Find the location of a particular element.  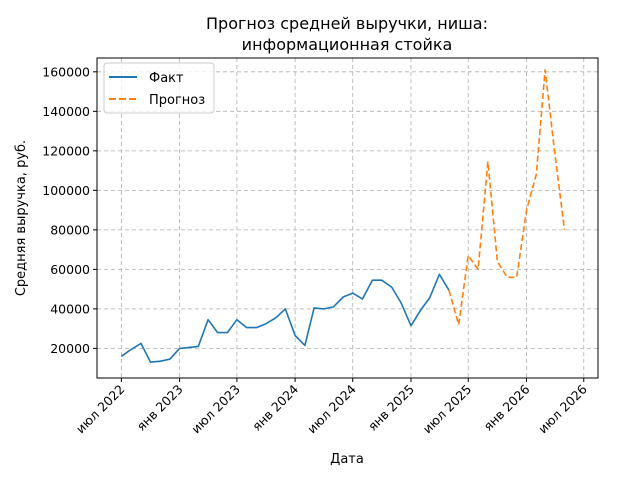

y-tick-label: 40000 is located at coordinates (70, 308).